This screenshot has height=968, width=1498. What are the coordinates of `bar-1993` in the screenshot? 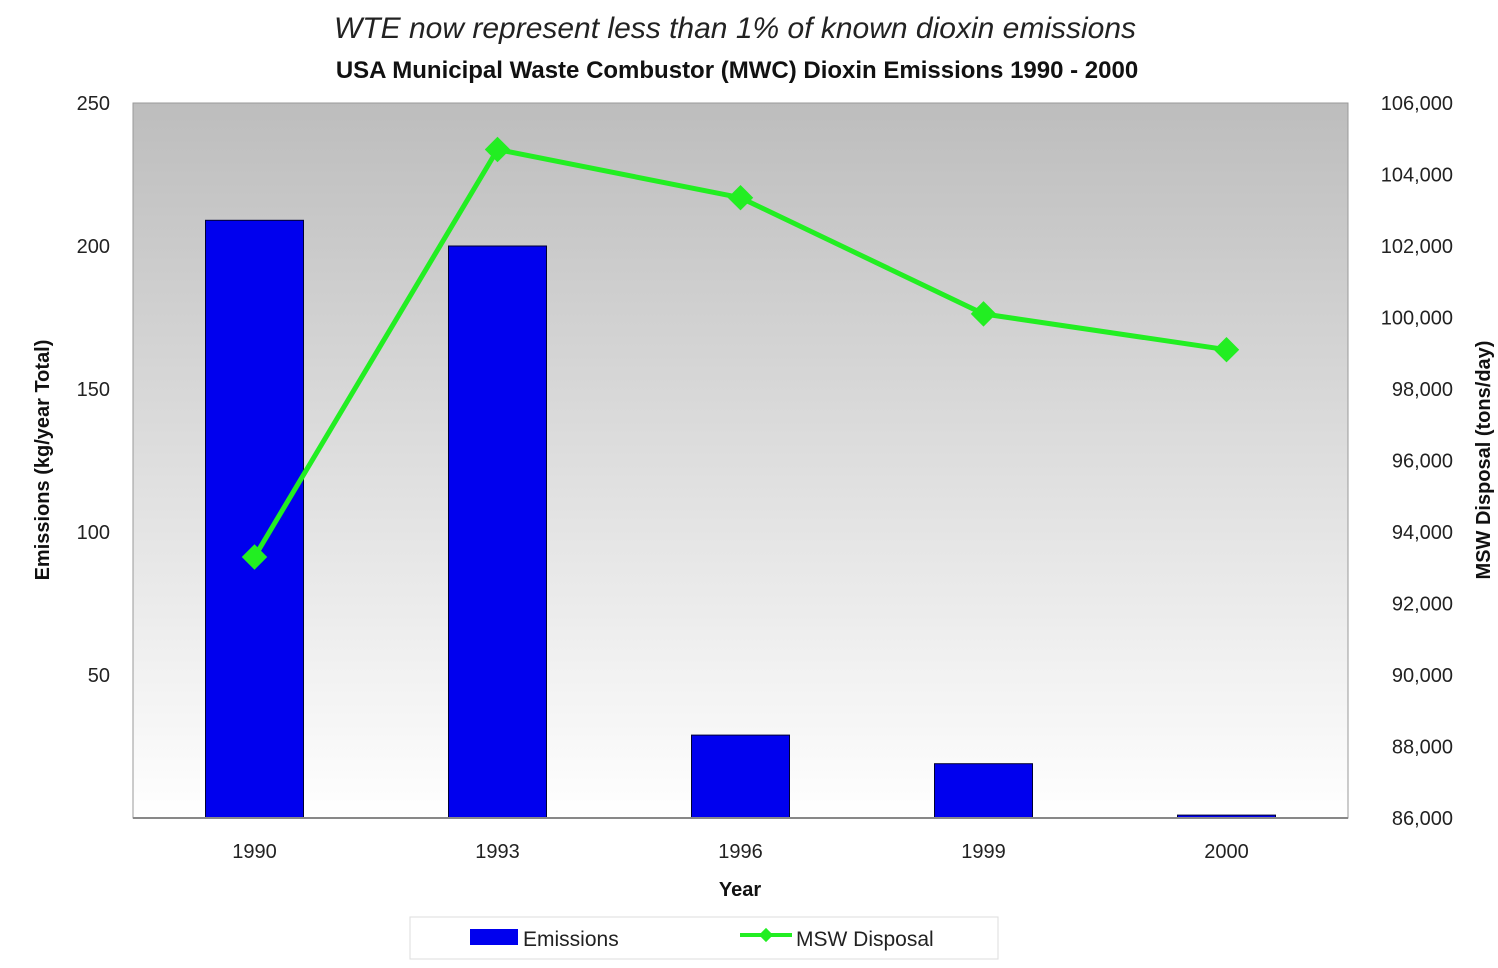 It's located at (497, 532).